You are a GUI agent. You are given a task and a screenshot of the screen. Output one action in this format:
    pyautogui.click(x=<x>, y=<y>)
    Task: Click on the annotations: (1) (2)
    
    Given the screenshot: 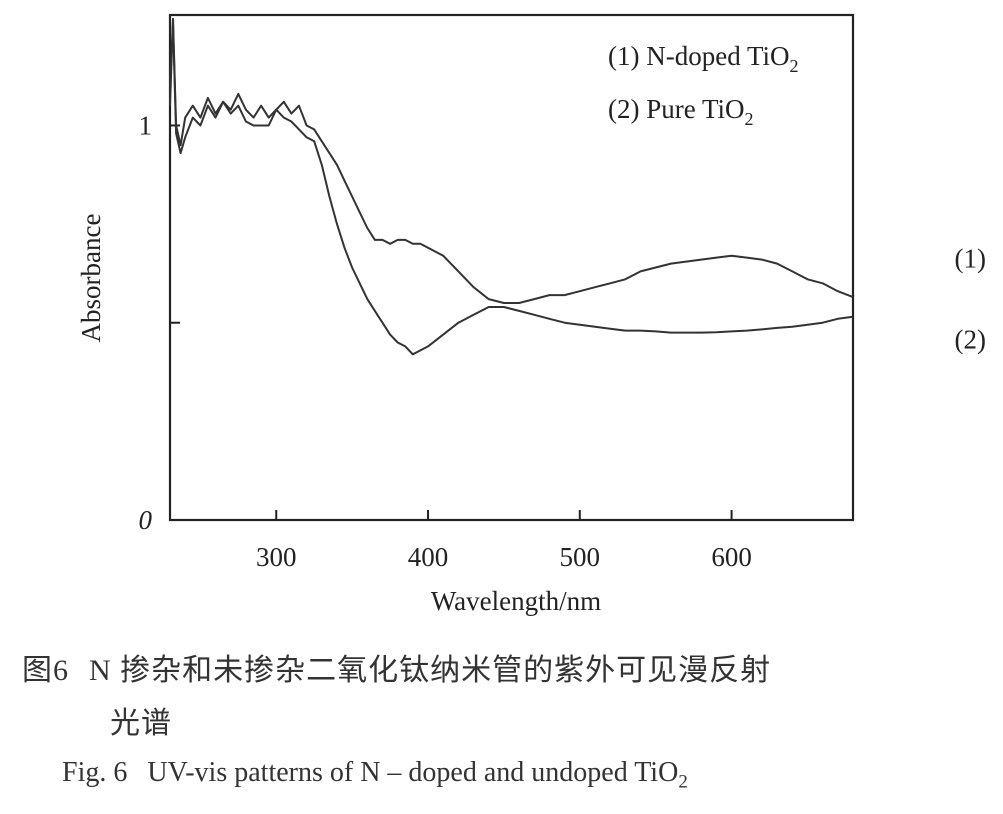 What is the action you would take?
    pyautogui.click(x=970, y=299)
    